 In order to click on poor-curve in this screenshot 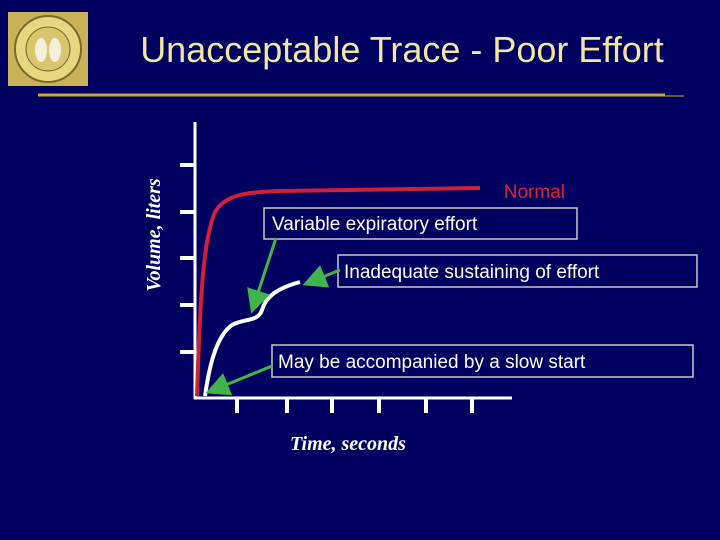, I will do `click(252, 338)`.